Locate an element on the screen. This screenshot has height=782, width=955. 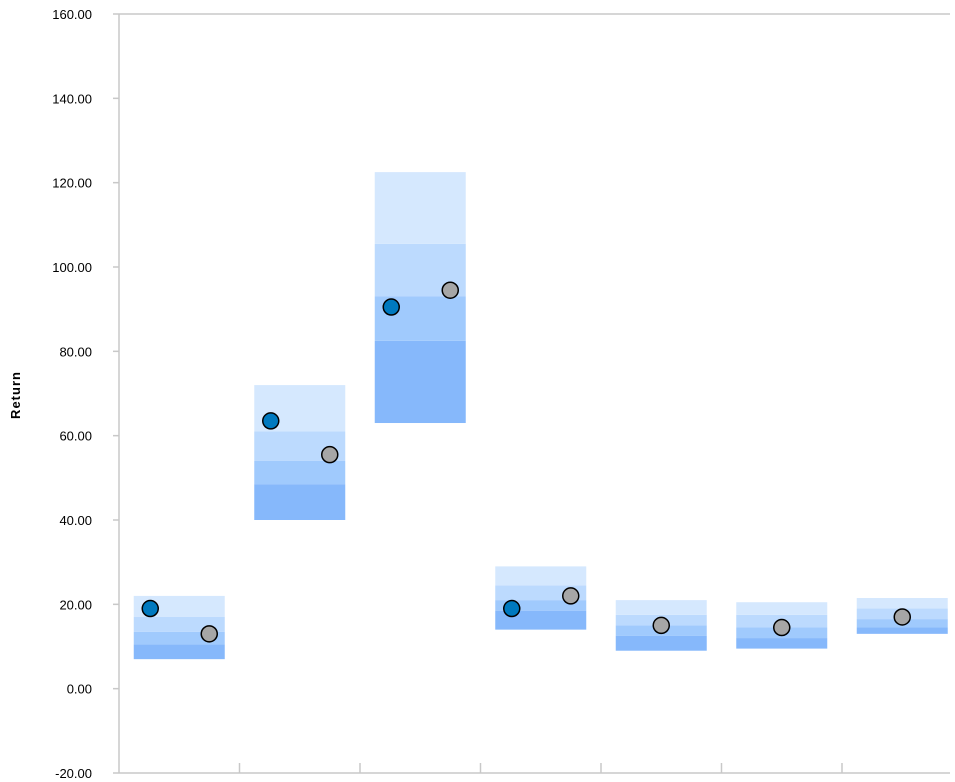
y-tick-label: 120.00 is located at coordinates (72, 183).